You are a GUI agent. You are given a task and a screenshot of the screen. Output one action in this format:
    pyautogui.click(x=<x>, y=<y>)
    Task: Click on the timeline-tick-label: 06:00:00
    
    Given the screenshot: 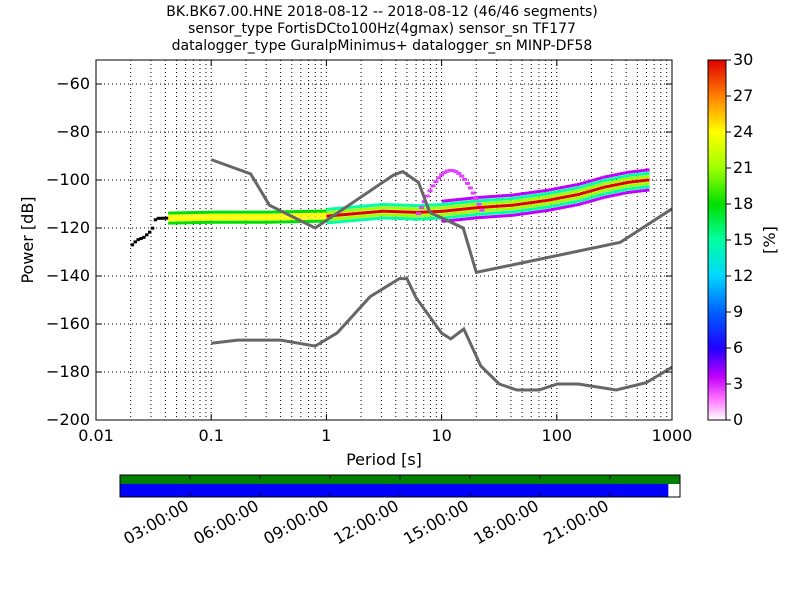 What is the action you would take?
    pyautogui.click(x=226, y=522)
    